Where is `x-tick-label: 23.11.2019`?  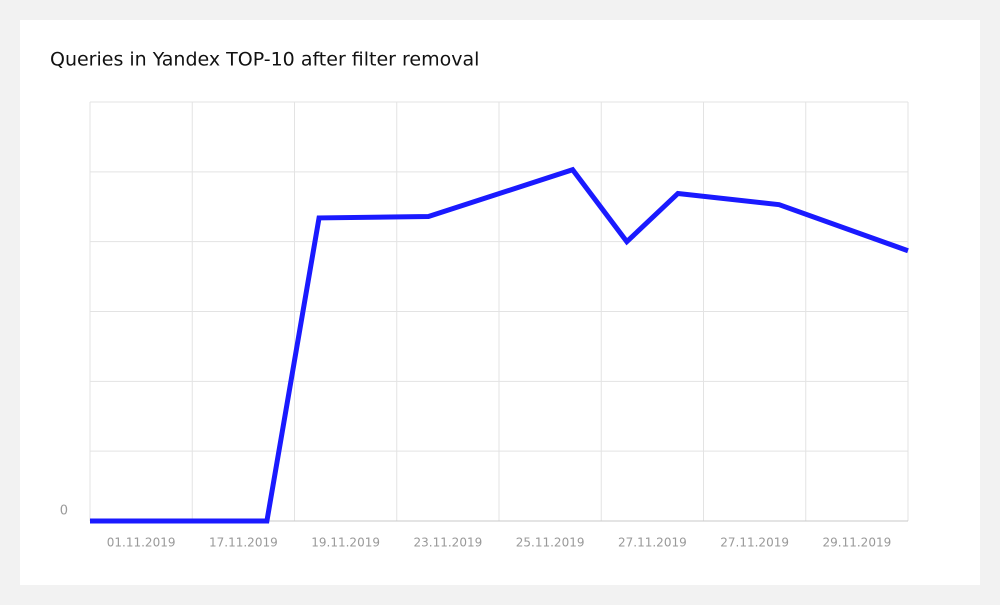 x-tick-label: 23.11.2019 is located at coordinates (448, 543).